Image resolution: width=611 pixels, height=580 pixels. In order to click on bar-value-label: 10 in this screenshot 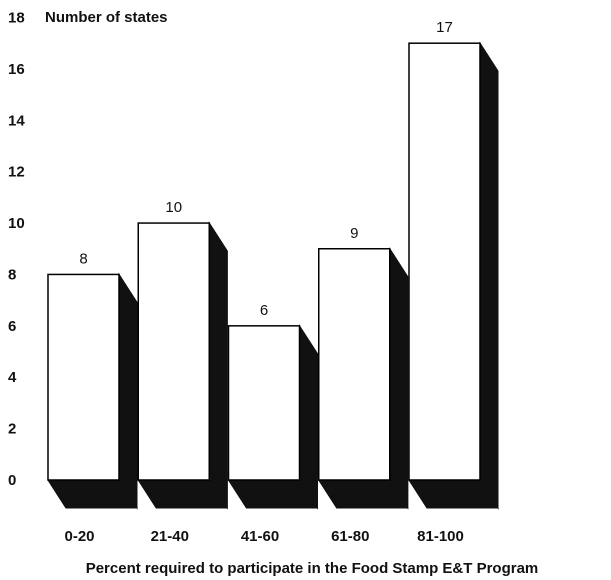, I will do `click(173, 207)`.